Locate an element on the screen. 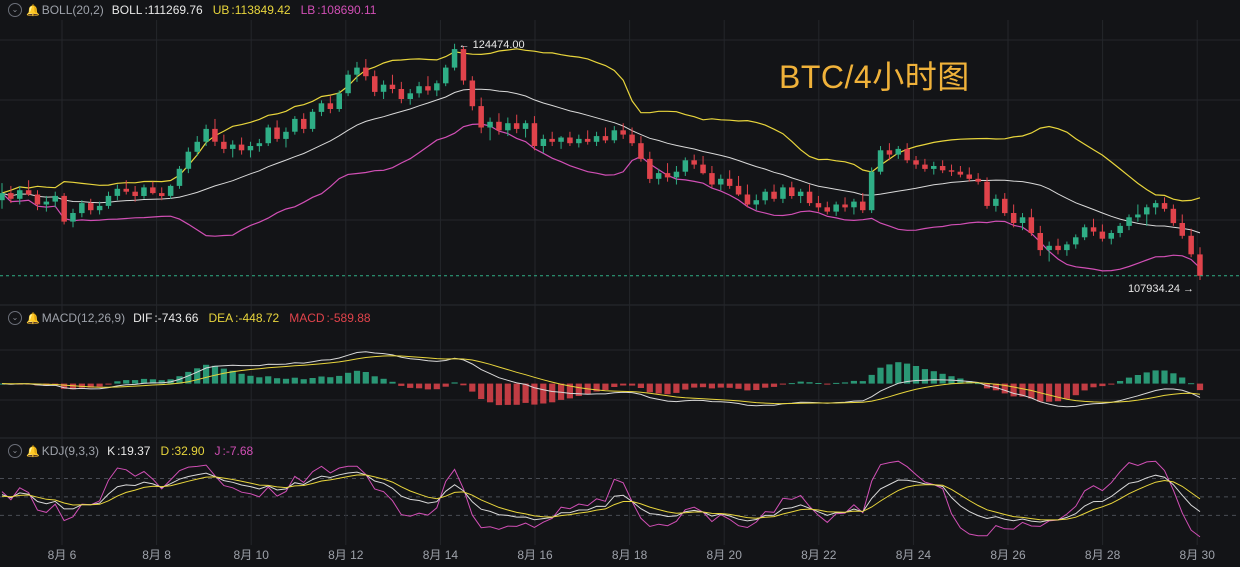 This screenshot has height=567, width=1240. chart-title: BTC/4小时图 is located at coordinates (874, 77).